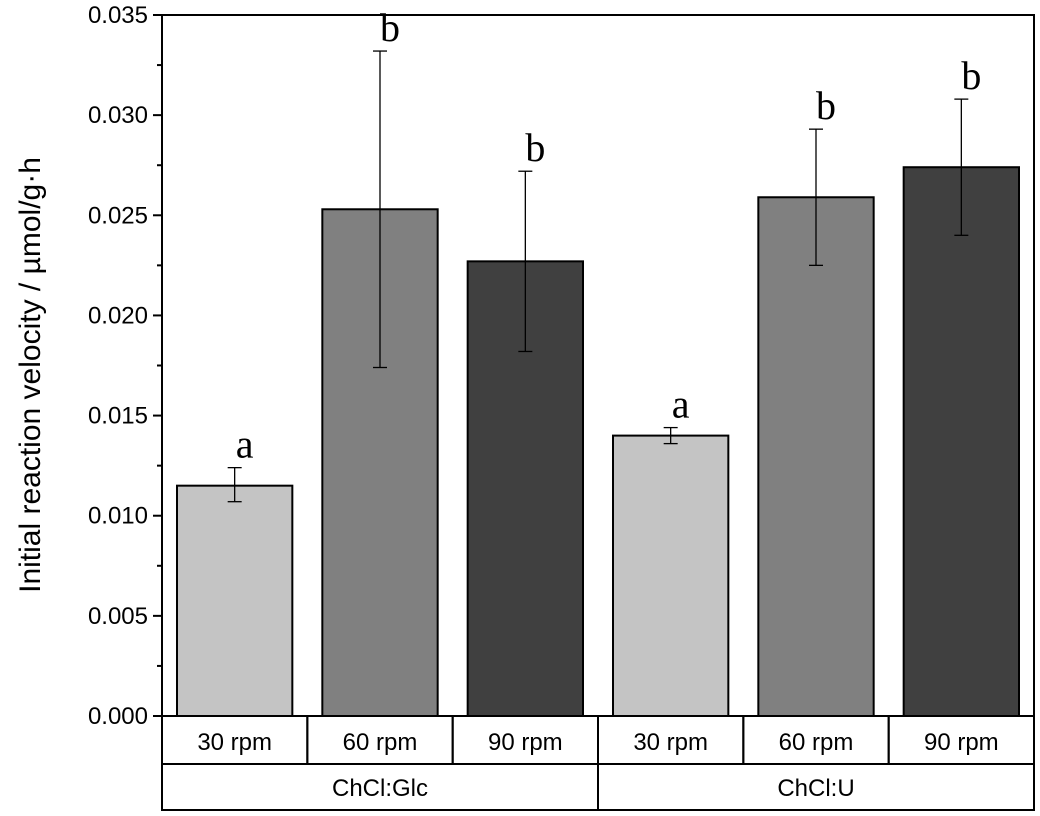 Image resolution: width=1040 pixels, height=816 pixels. What do you see at coordinates (235, 600) in the screenshot?
I see `bar-chclglc-30rpm` at bounding box center [235, 600].